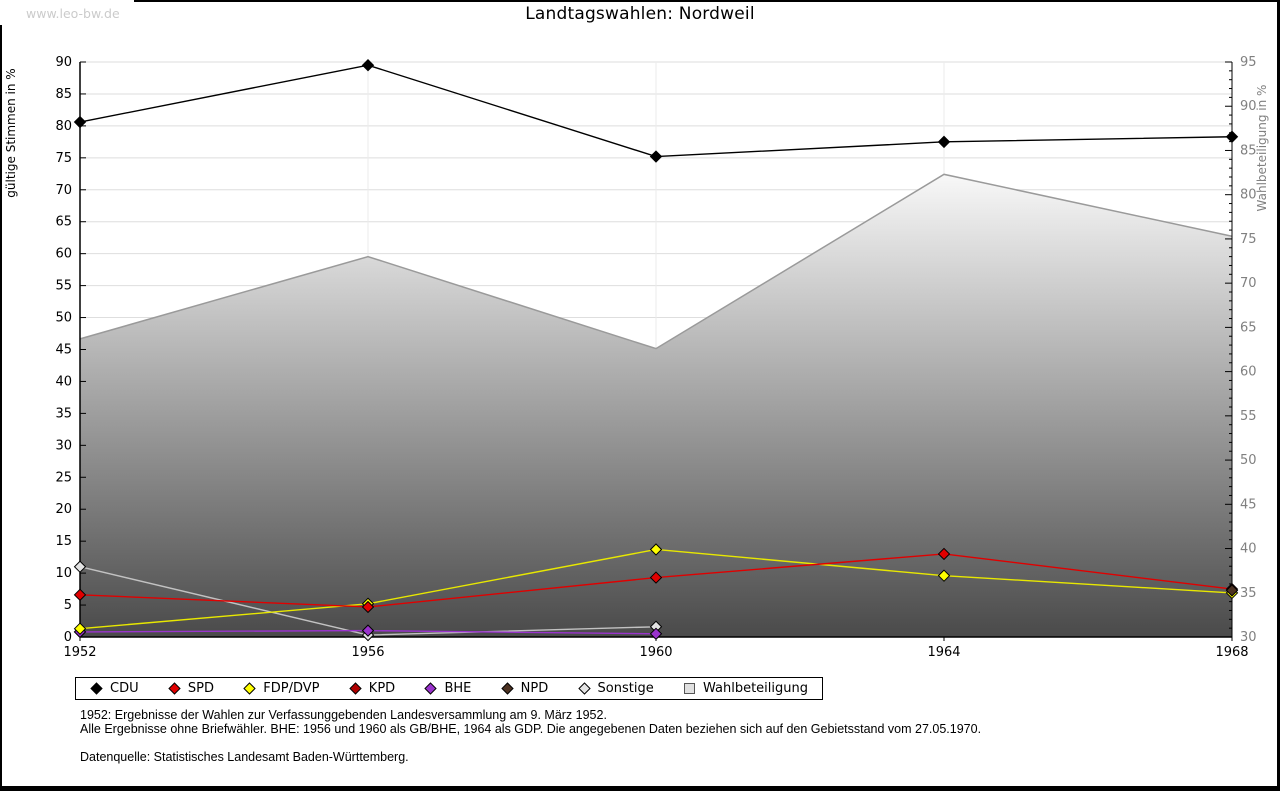 The width and height of the screenshot is (1280, 791). Describe the element at coordinates (368, 630) in the screenshot. I see `data-point-bhe-1956` at that location.